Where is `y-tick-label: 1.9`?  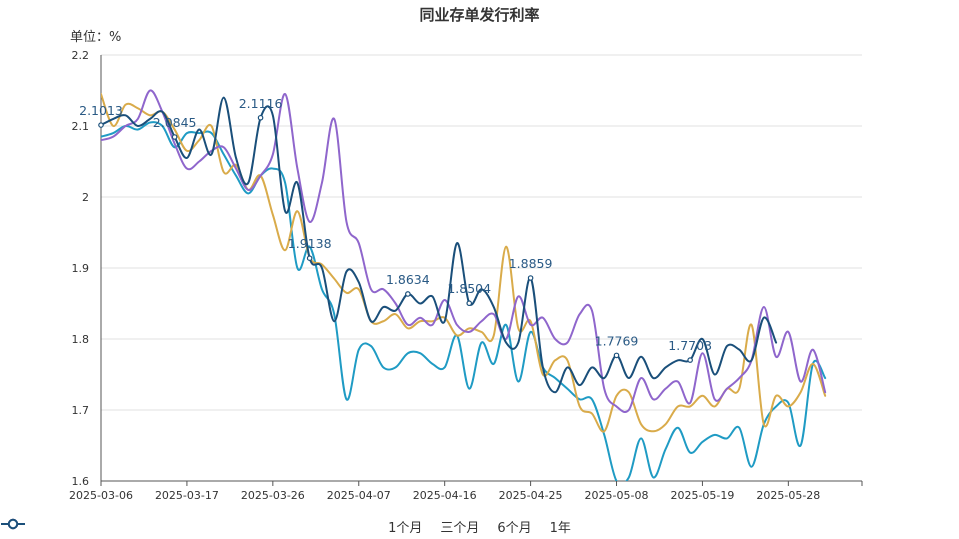
y-tick-label: 1.9 is located at coordinates (81, 268).